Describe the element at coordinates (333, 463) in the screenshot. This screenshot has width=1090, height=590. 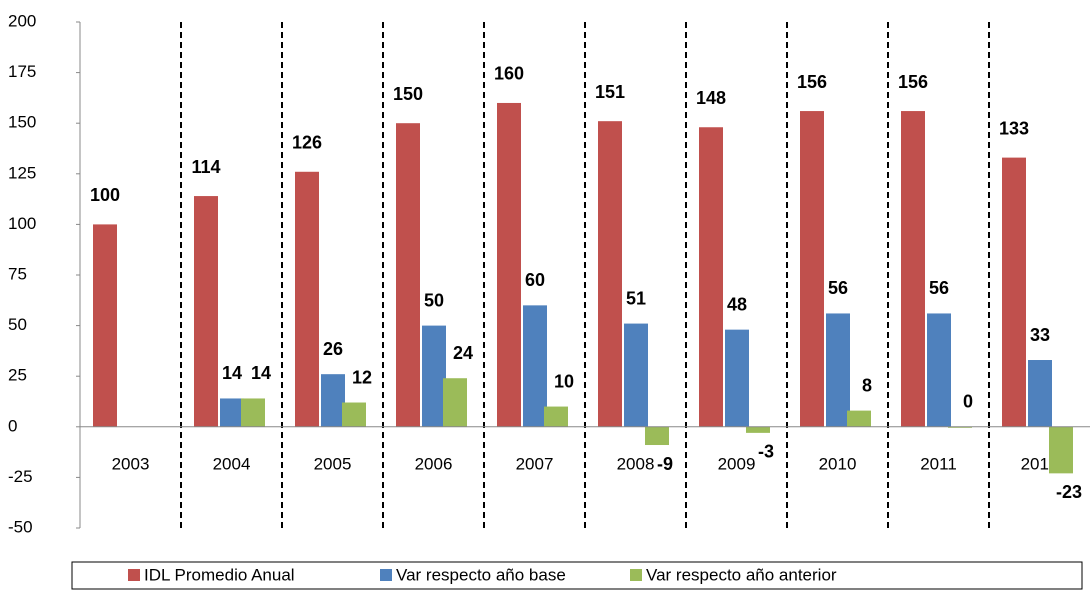
I see `x-tick-label: 2005` at that location.